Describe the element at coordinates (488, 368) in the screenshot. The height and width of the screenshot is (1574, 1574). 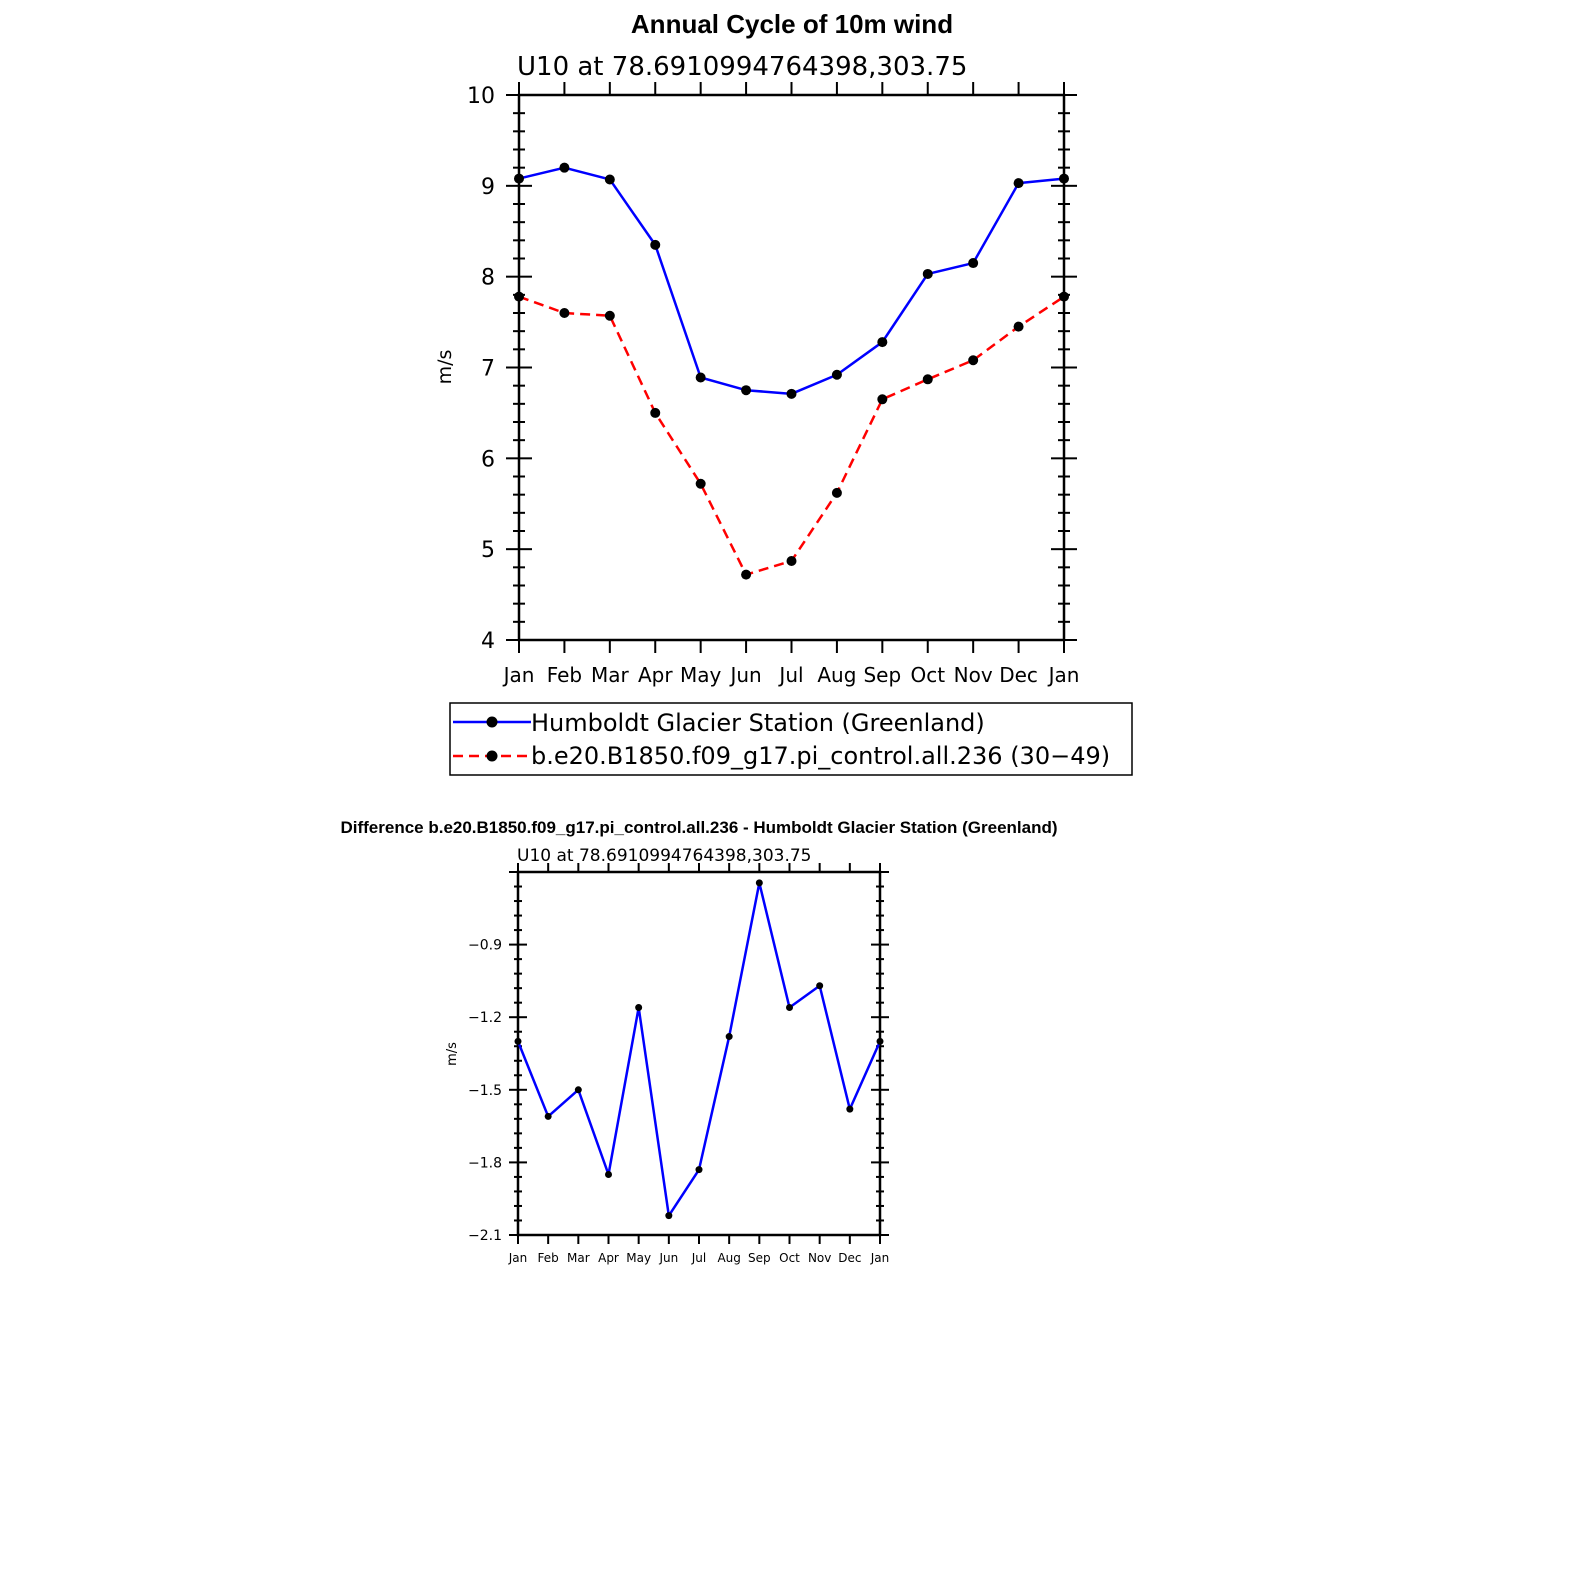
I see `y-tick-label: 7` at that location.